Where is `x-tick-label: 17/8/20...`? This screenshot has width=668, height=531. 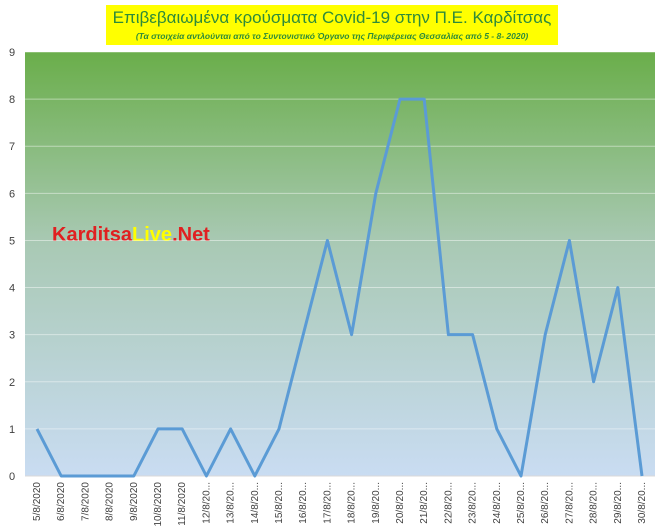 x-tick-label: 17/8/20... is located at coordinates (327, 503).